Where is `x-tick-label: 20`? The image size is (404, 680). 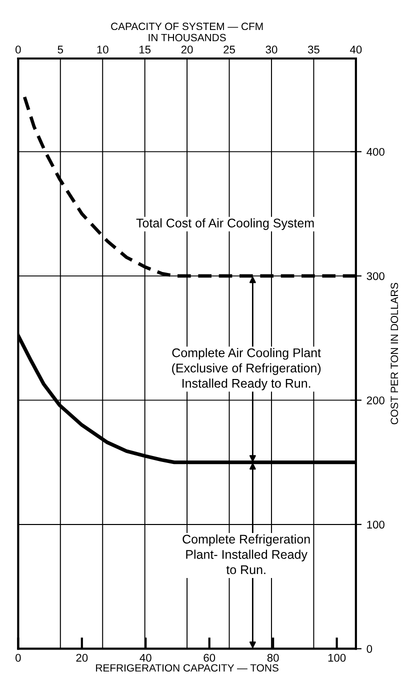
x-tick-label: 20 is located at coordinates (82, 658).